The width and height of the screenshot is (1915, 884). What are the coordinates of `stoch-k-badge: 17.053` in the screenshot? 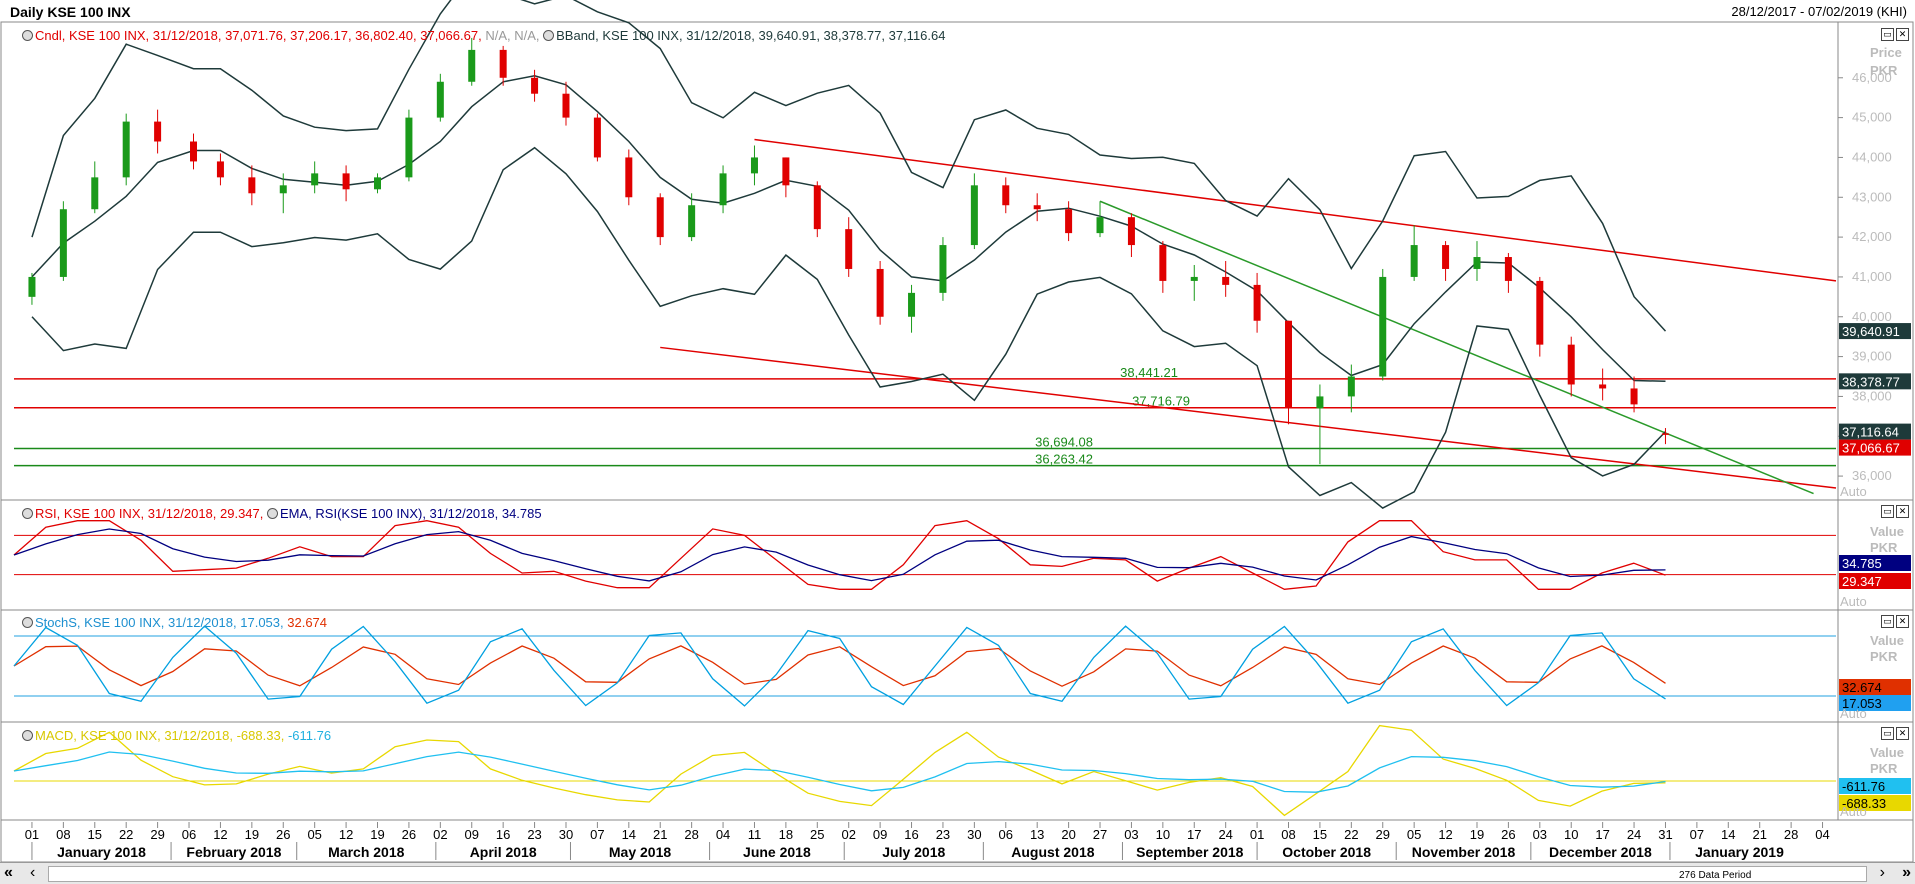 It's located at (1862, 703).